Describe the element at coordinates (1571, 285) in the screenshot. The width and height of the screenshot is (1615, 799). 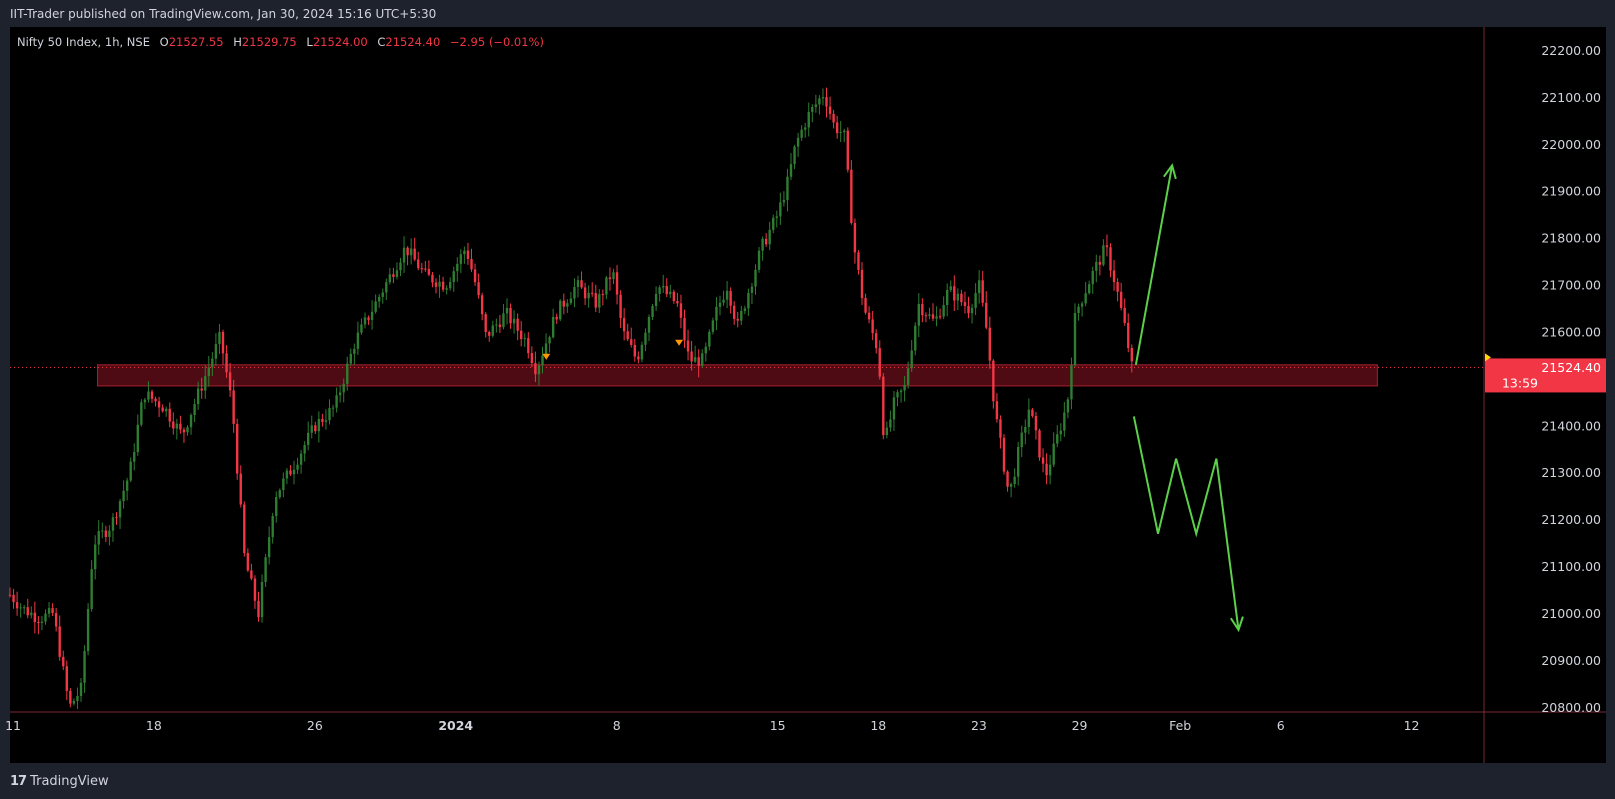
I see `y-tick-label: 21700.00` at that location.